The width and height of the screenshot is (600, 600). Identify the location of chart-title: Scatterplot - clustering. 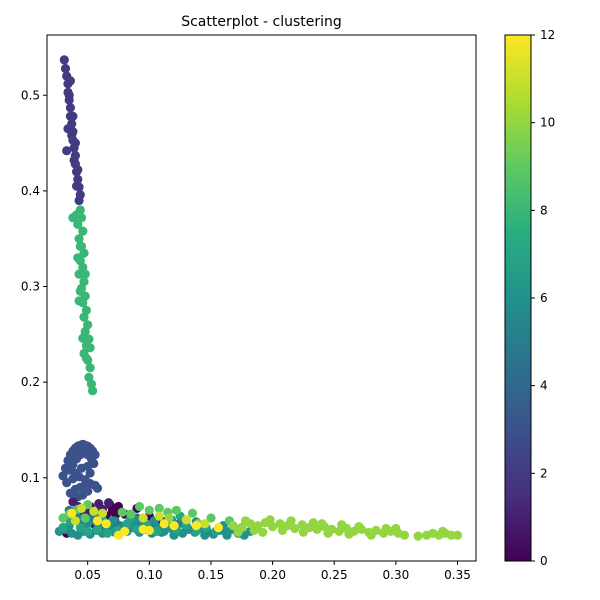
(261, 22).